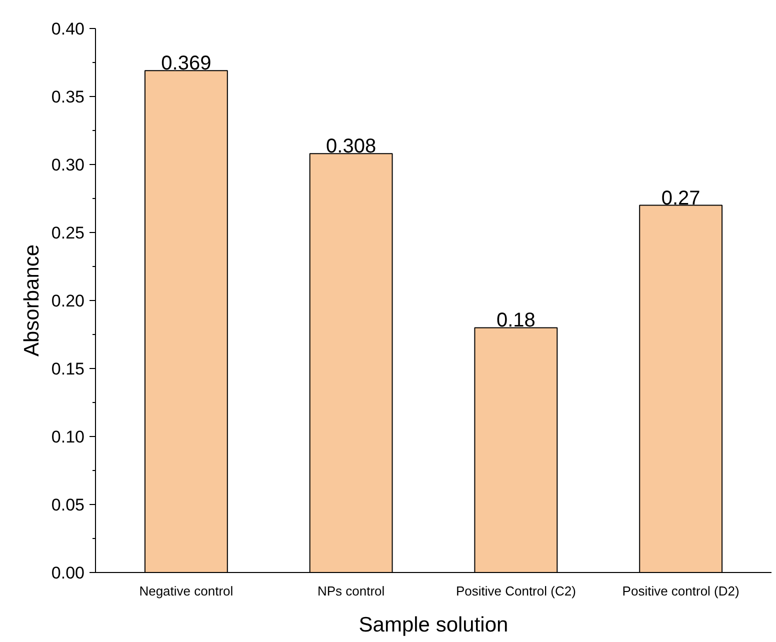 Image resolution: width=776 pixels, height=642 pixels. I want to click on y-tick-label: 0.10, so click(68, 437).